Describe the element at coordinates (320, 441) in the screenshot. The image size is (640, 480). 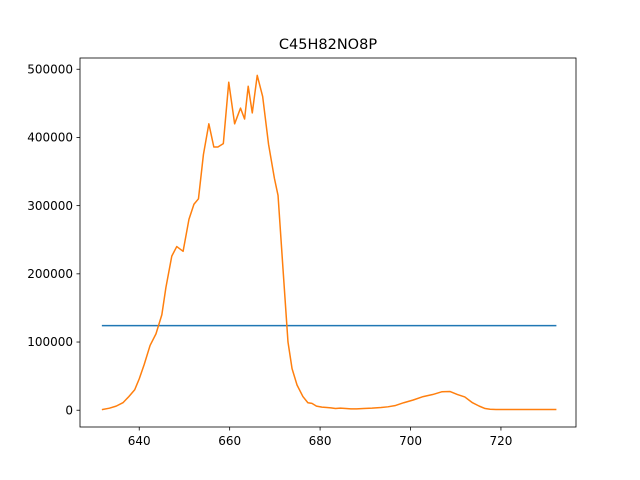
I see `x-tick-label: 680` at that location.